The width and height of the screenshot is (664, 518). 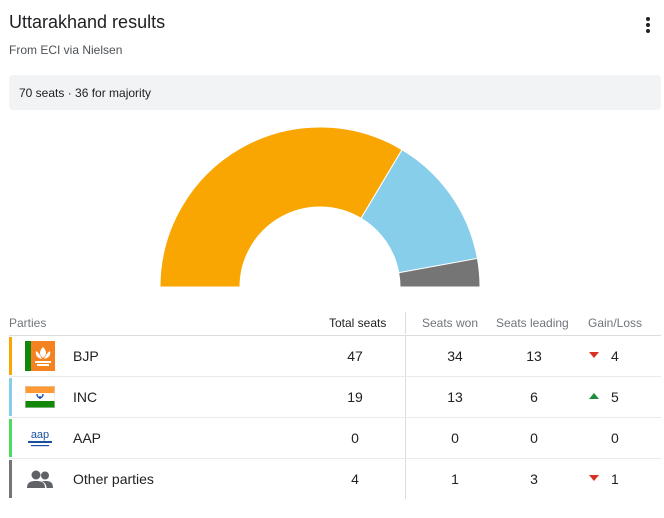 I want to click on page-title: Uttarakhand results, so click(x=87, y=22).